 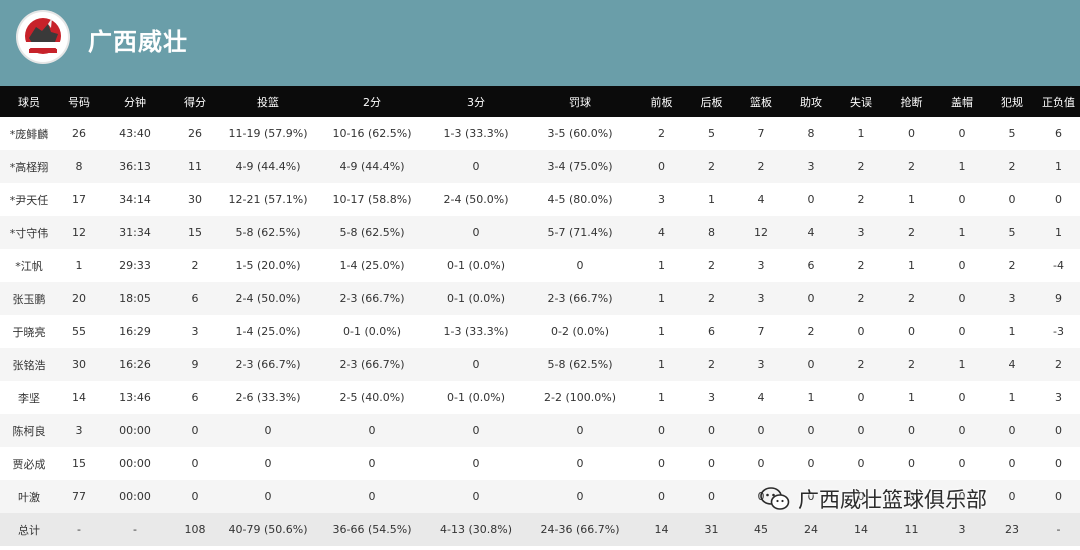 I want to click on stat-cell: 0-1 (0.0%), so click(x=476, y=397).